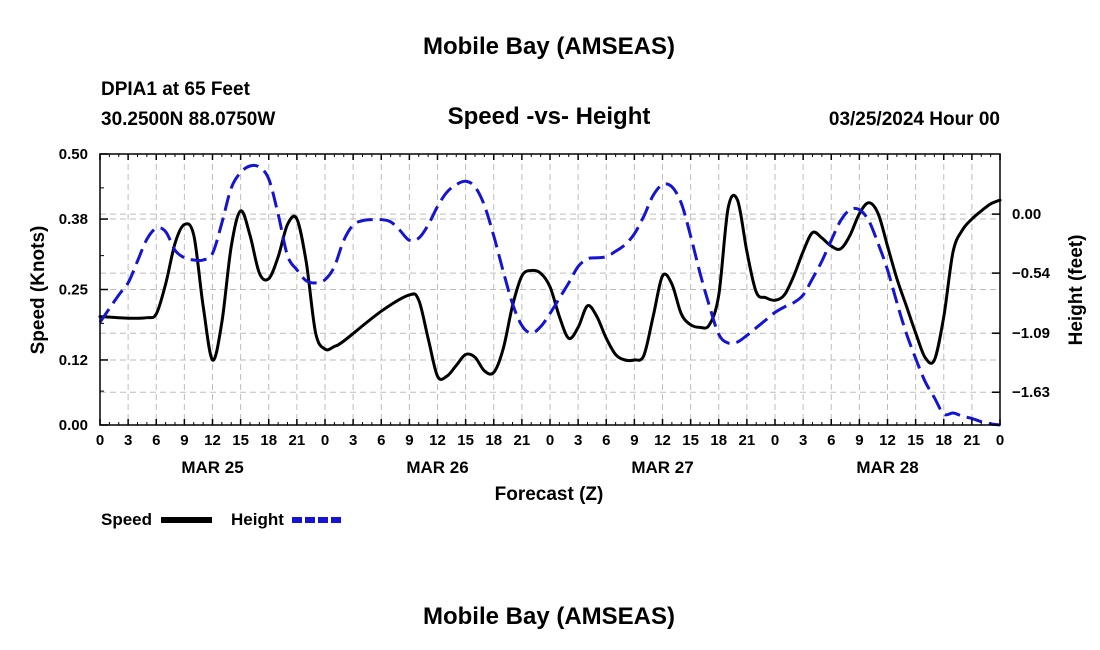 This screenshot has width=1100, height=650. What do you see at coordinates (257, 519) in the screenshot?
I see `legend-height-label: Height` at bounding box center [257, 519].